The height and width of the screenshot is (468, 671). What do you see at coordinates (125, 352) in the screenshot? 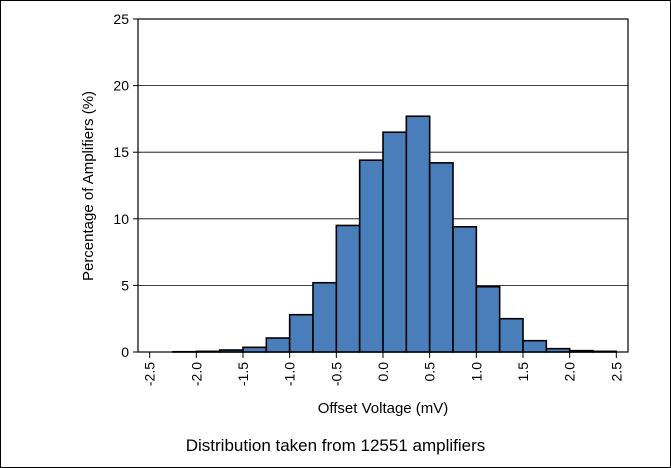
I see `y-tick-label: 0` at bounding box center [125, 352].